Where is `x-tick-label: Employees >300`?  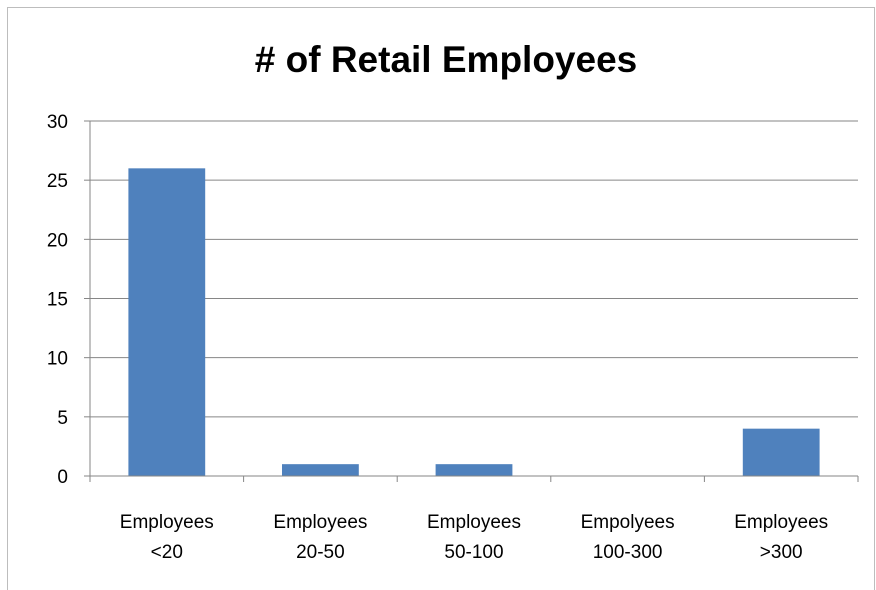 x-tick-label: Employees >300 is located at coordinates (781, 537).